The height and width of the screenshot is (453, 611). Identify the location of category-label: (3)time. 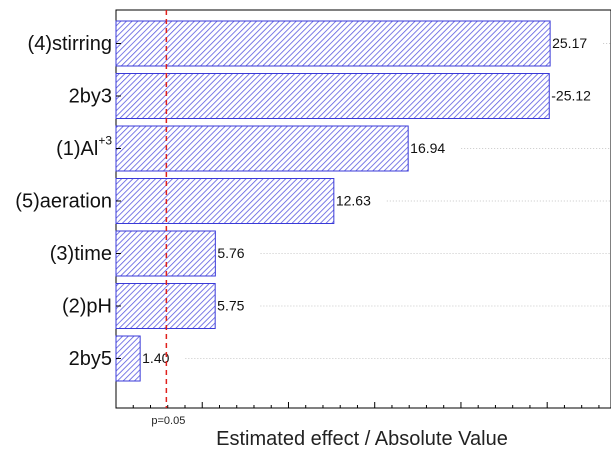
(81, 254).